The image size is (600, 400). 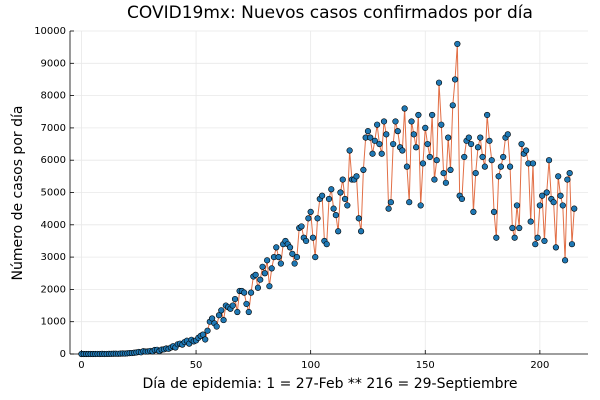 What do you see at coordinates (310, 365) in the screenshot?
I see `x-tick-label: 100` at bounding box center [310, 365].